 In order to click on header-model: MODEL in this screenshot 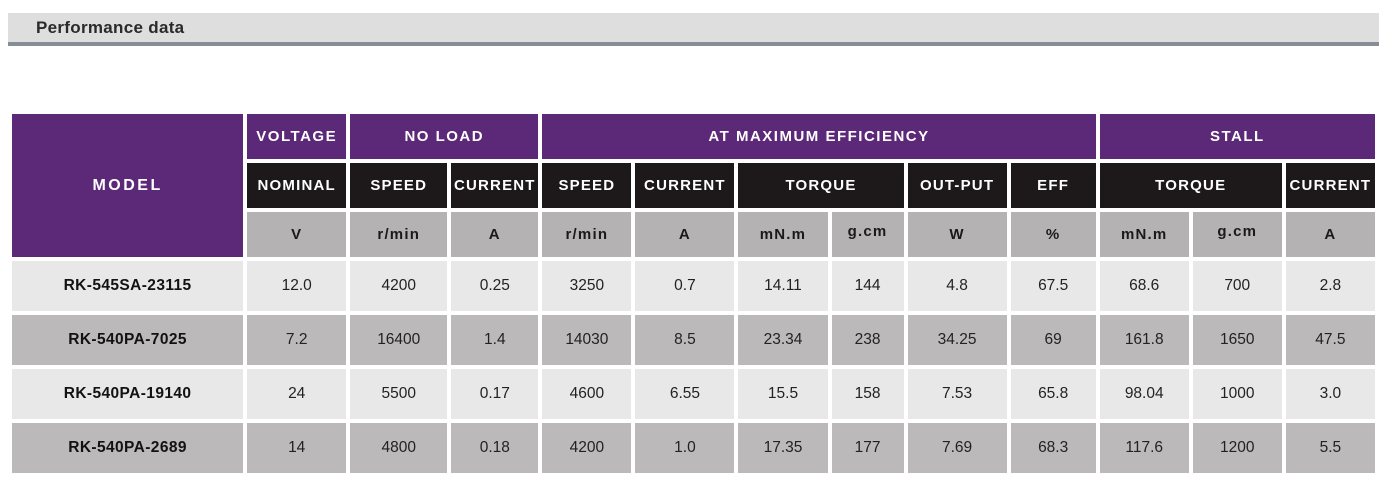, I will do `click(128, 185)`.